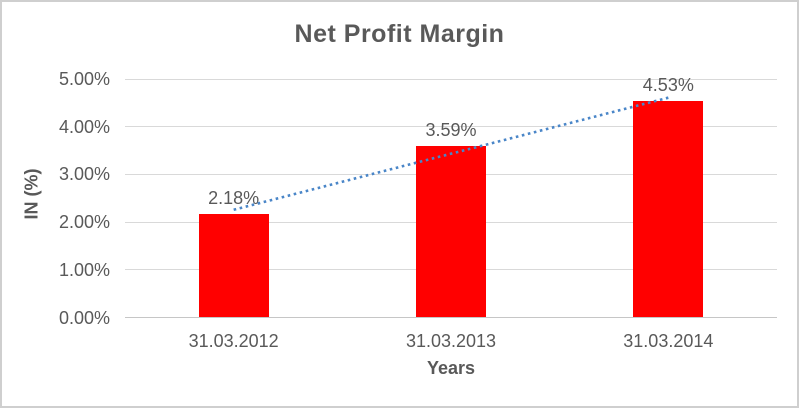  Describe the element at coordinates (233, 341) in the screenshot. I see `x-axis-tick-label: 31.03.2012` at that location.